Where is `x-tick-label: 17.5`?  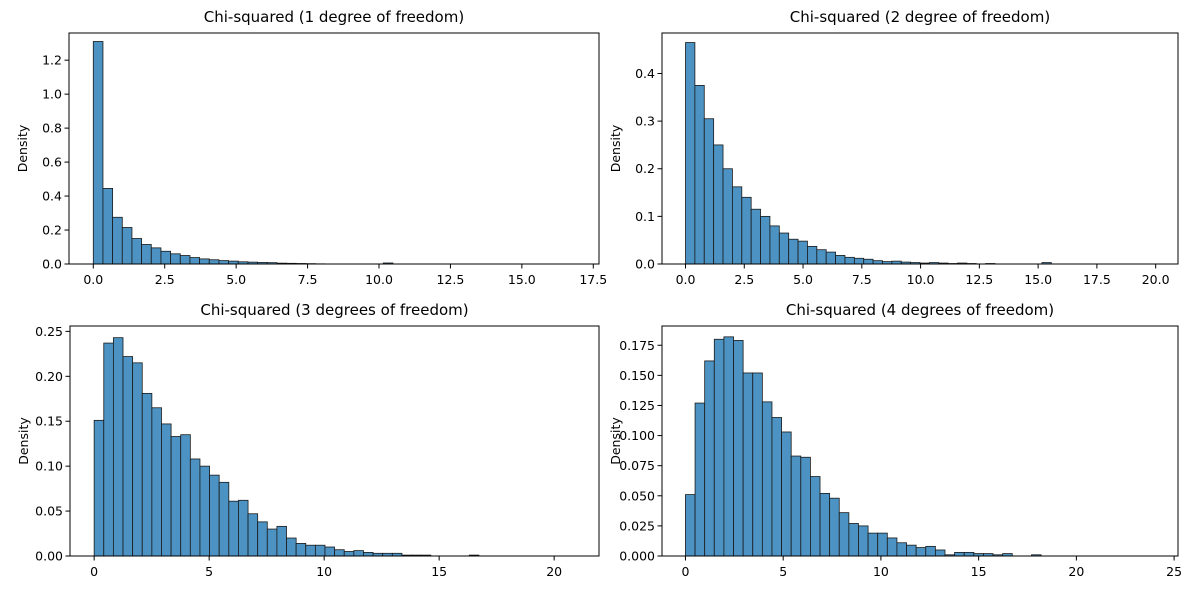 x-tick-label: 17.5 is located at coordinates (1097, 279).